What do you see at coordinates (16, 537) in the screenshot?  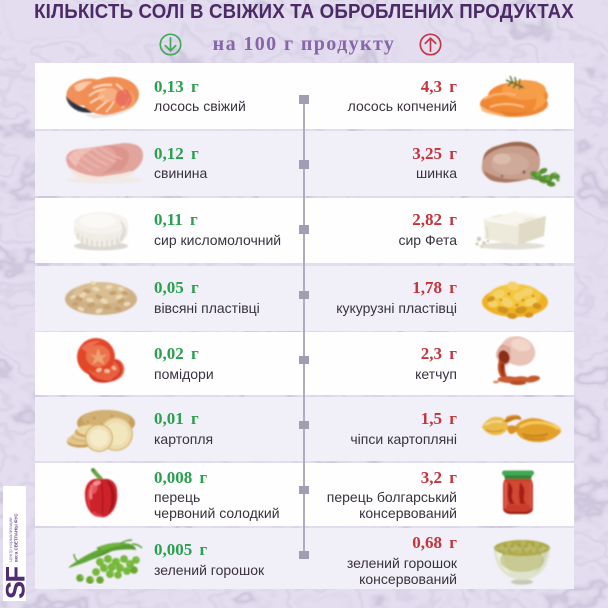 I see `svg-text: веса СВЕТЛАНЫ ФУС` at bounding box center [16, 537].